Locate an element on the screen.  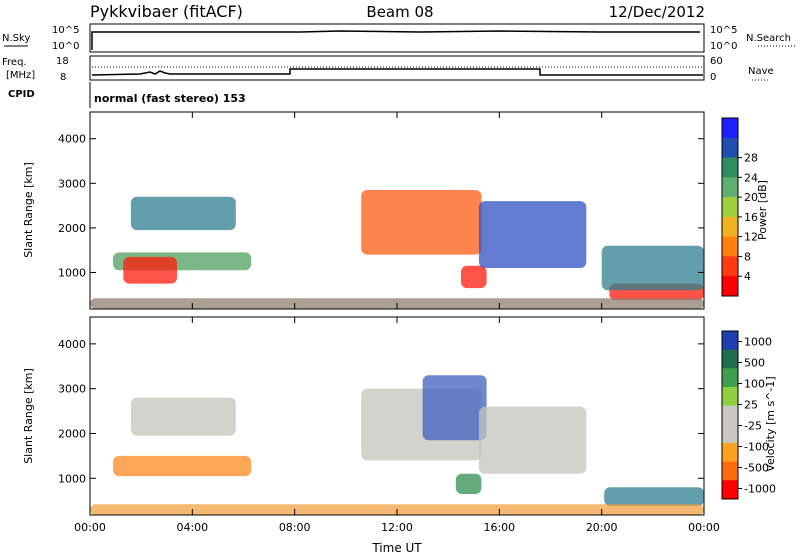
freq-panel is located at coordinates (397, 68).